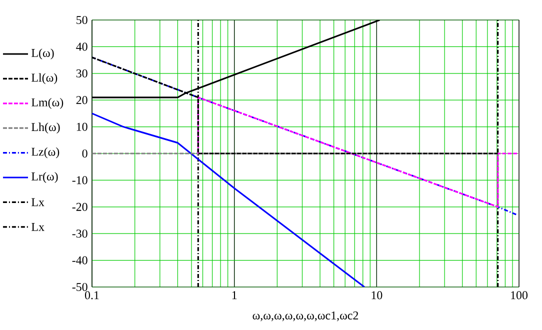 The width and height of the screenshot is (542, 330). I want to click on y-tick-label: -20, so click(80, 206).